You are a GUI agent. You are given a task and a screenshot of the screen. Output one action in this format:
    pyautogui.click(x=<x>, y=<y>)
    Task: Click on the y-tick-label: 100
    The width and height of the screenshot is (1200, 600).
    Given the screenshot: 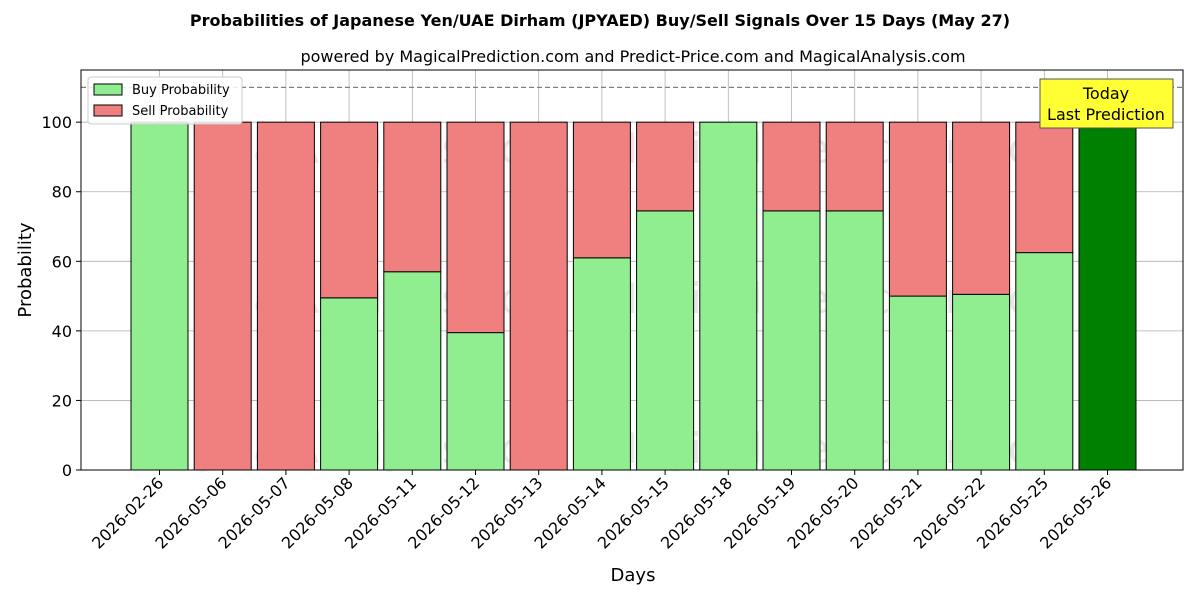 What is the action you would take?
    pyautogui.click(x=56, y=122)
    